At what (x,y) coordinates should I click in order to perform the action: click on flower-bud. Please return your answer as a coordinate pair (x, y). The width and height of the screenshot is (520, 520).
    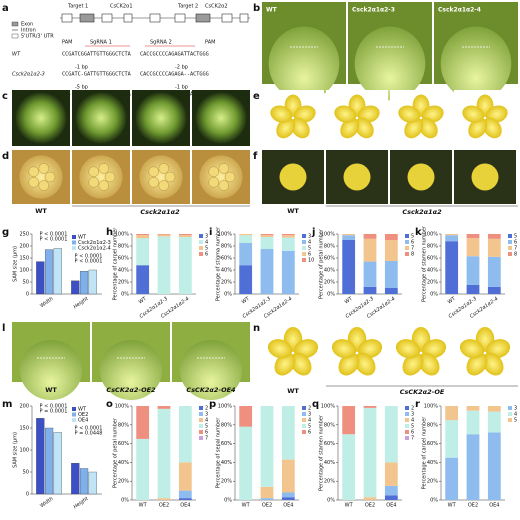
    Looking at the image, I should click on (101, 118).